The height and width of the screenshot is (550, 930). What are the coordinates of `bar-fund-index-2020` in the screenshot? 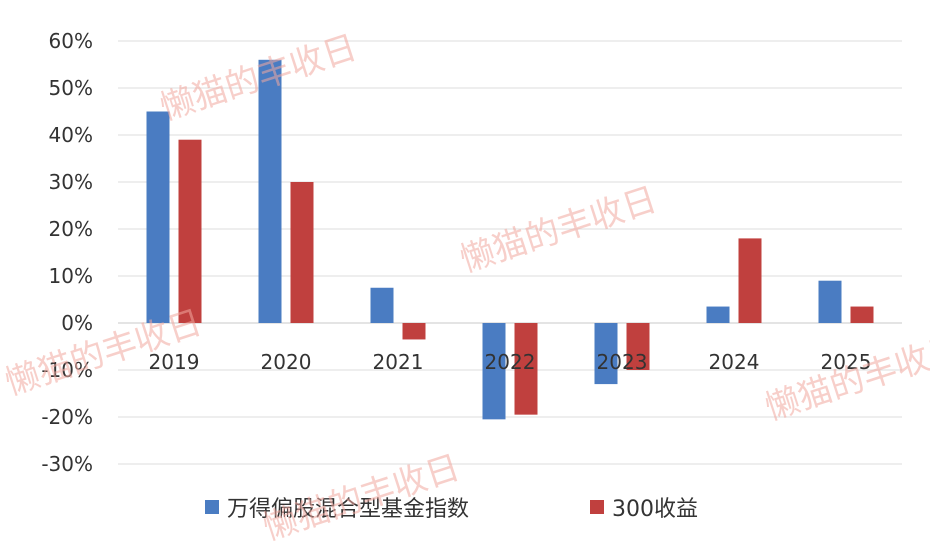 It's located at (270, 191).